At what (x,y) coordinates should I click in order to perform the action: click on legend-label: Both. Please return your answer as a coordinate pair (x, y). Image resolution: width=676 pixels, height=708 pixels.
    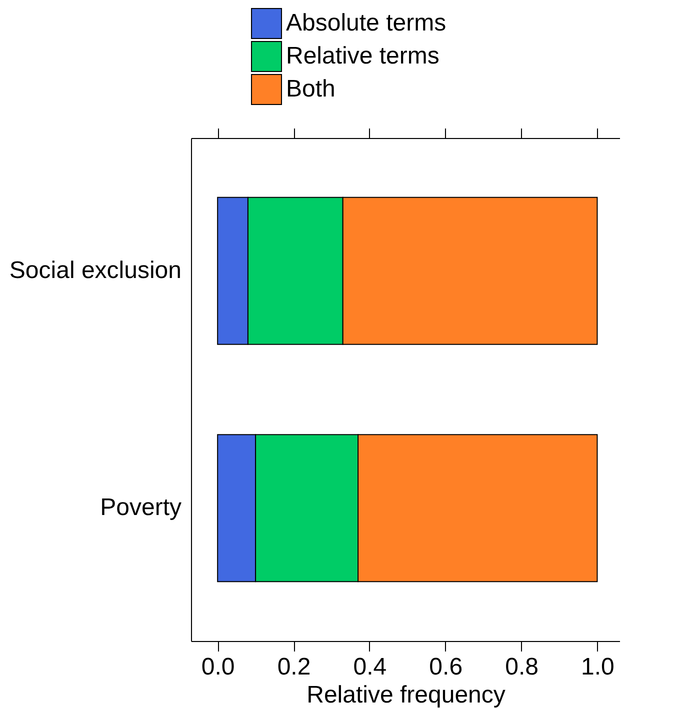
    Looking at the image, I should click on (311, 89).